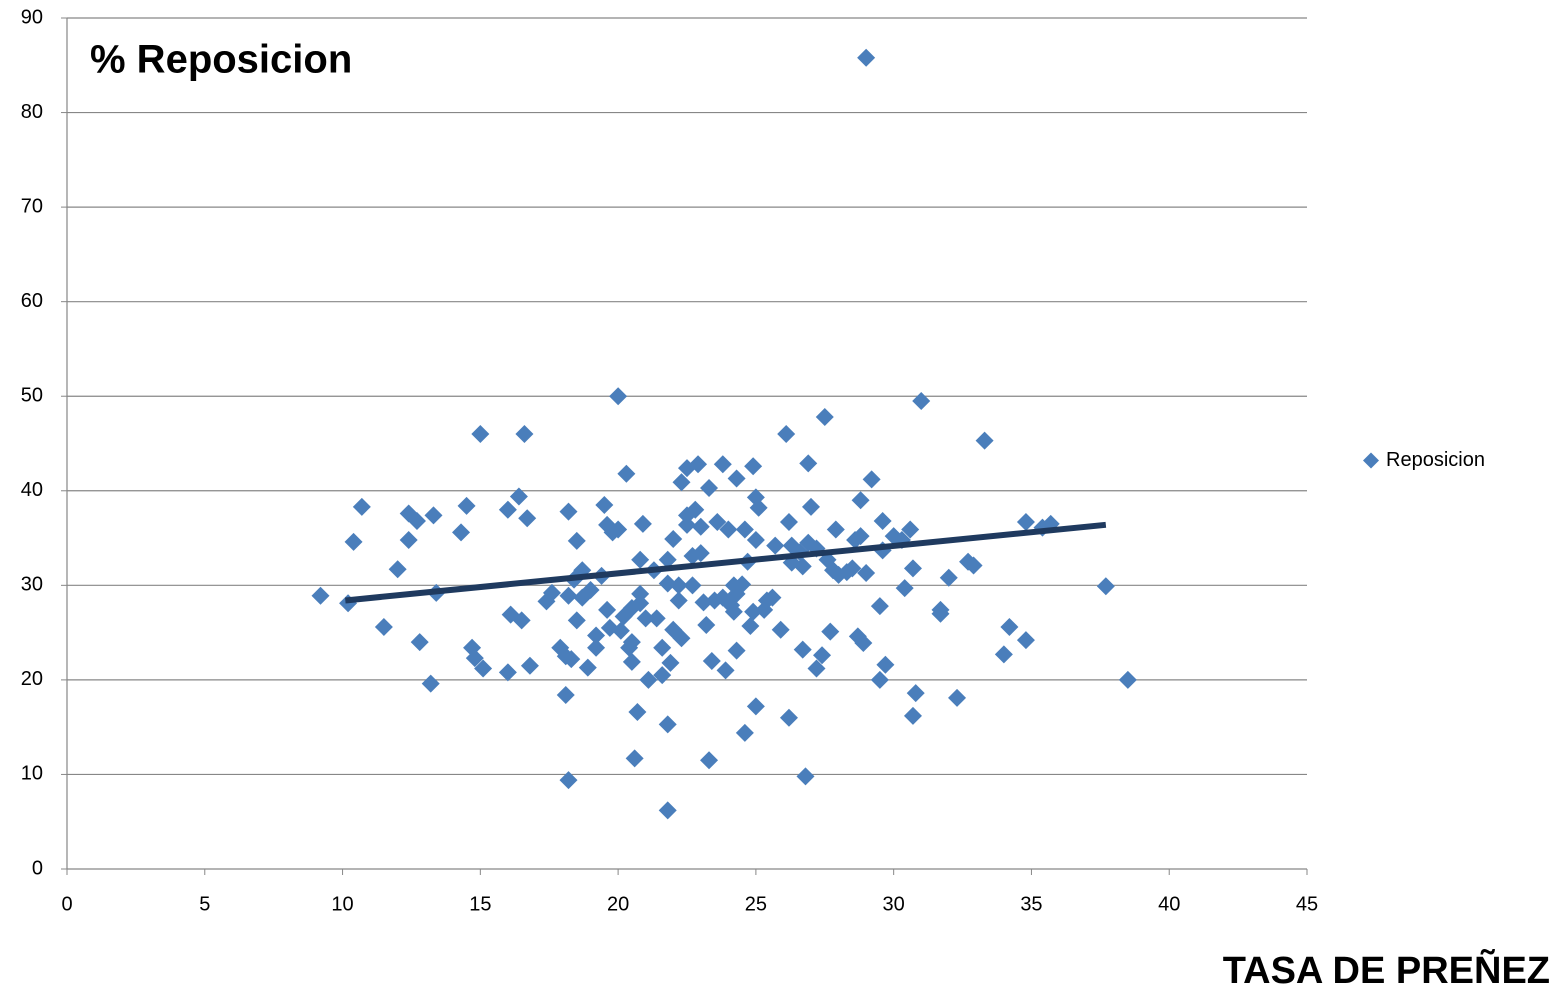 This screenshot has width=1566, height=998. I want to click on y-tick-label: 90, so click(32, 17).